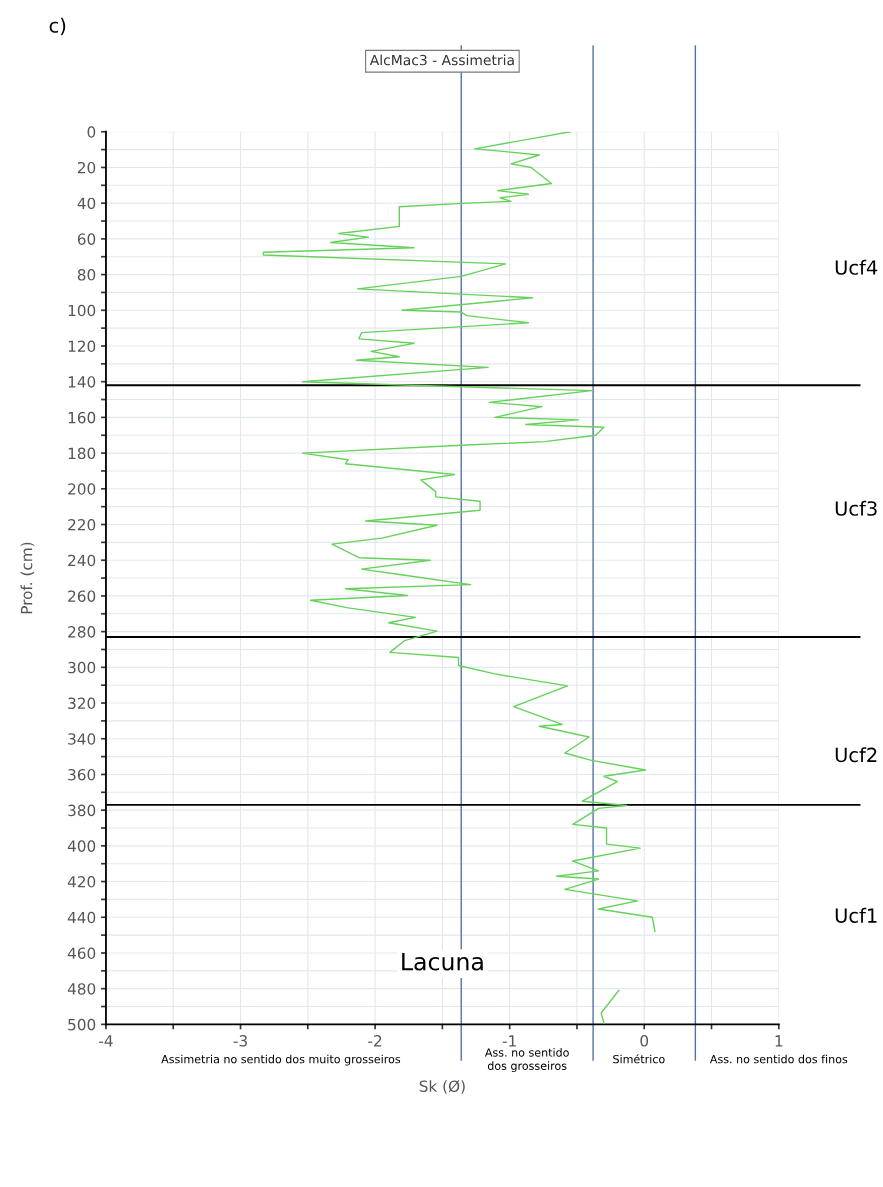  What do you see at coordinates (81, 917) in the screenshot?
I see `y-tick-label: 440` at bounding box center [81, 917].